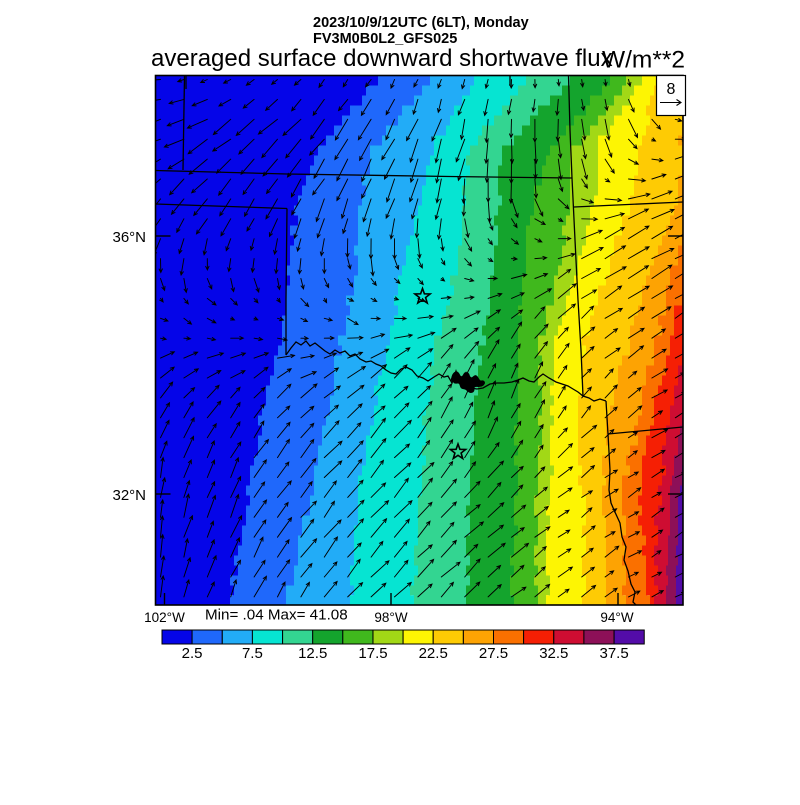  Describe the element at coordinates (129, 237) in the screenshot. I see `svg-text: 36°N` at that location.